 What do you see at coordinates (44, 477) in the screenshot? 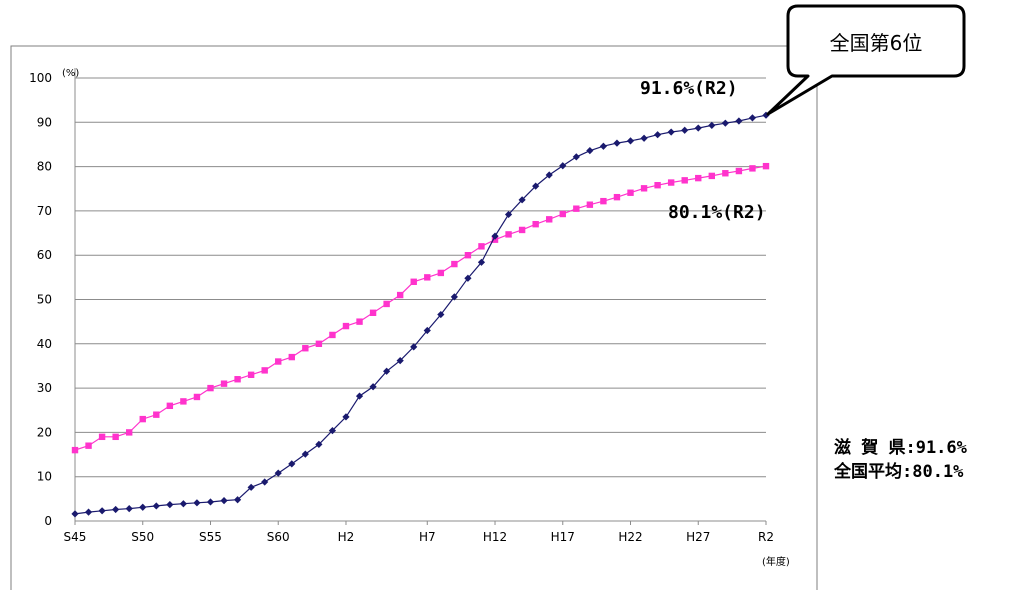
I see `y-tick-label: 10` at bounding box center [44, 477].